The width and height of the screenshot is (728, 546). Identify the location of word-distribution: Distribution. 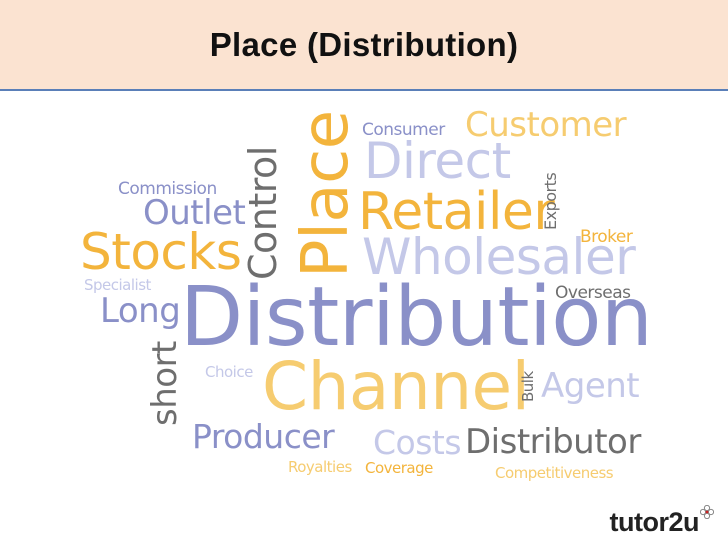
(416, 317).